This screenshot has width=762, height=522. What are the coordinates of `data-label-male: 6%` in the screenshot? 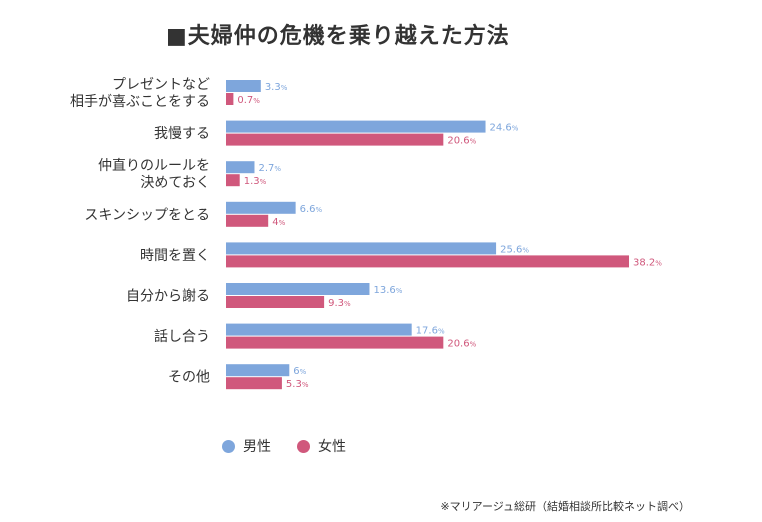 It's located at (299, 371).